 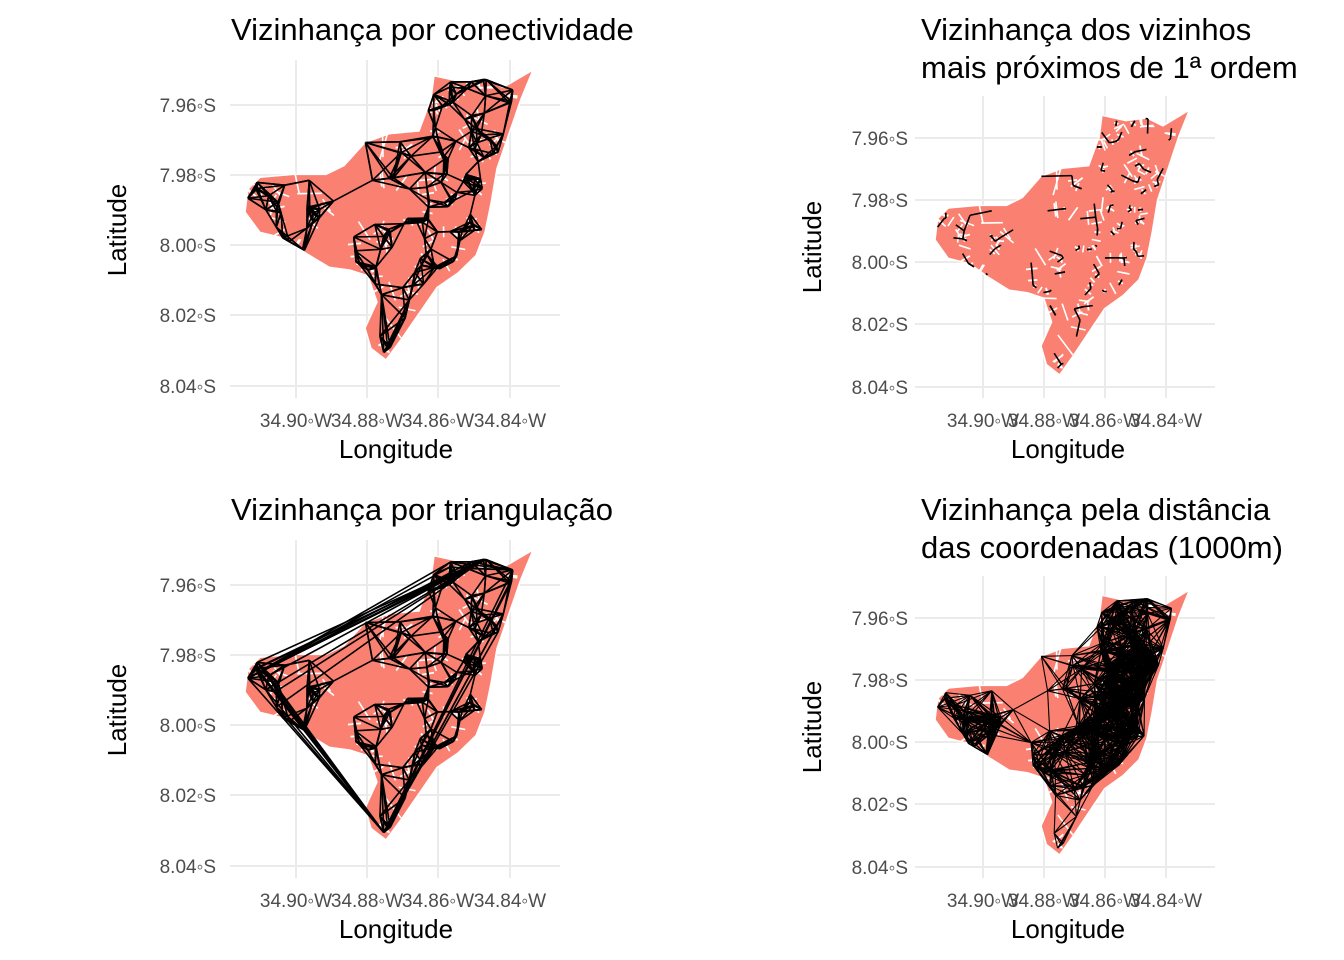 I want to click on y-tick-label: 7.96◦S, so click(x=188, y=106).